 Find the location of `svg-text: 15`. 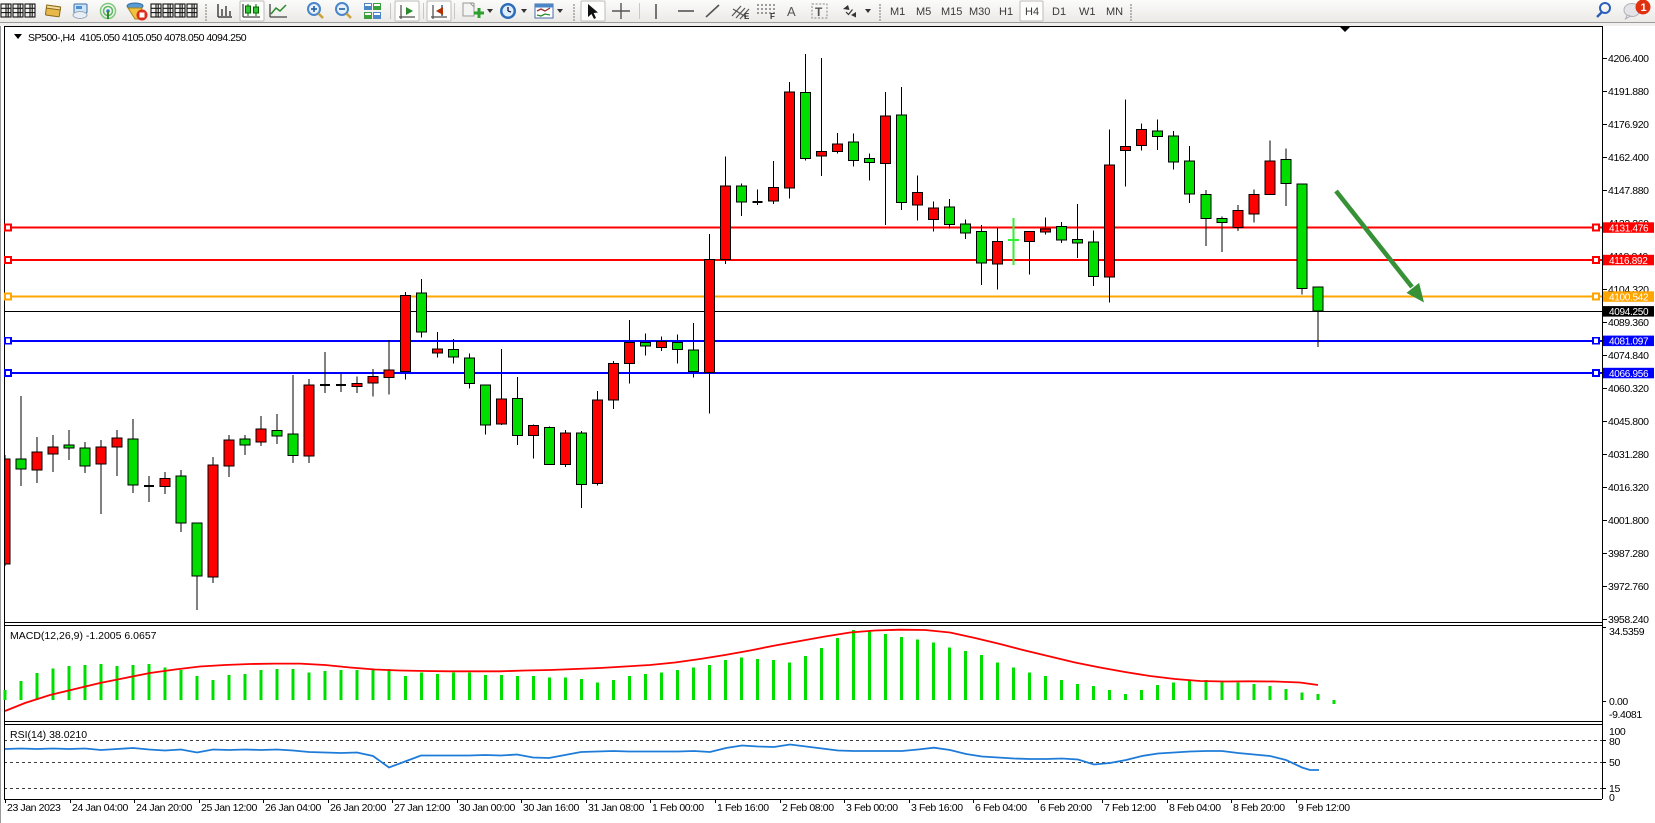

svg-text: 15 is located at coordinates (1614, 789).